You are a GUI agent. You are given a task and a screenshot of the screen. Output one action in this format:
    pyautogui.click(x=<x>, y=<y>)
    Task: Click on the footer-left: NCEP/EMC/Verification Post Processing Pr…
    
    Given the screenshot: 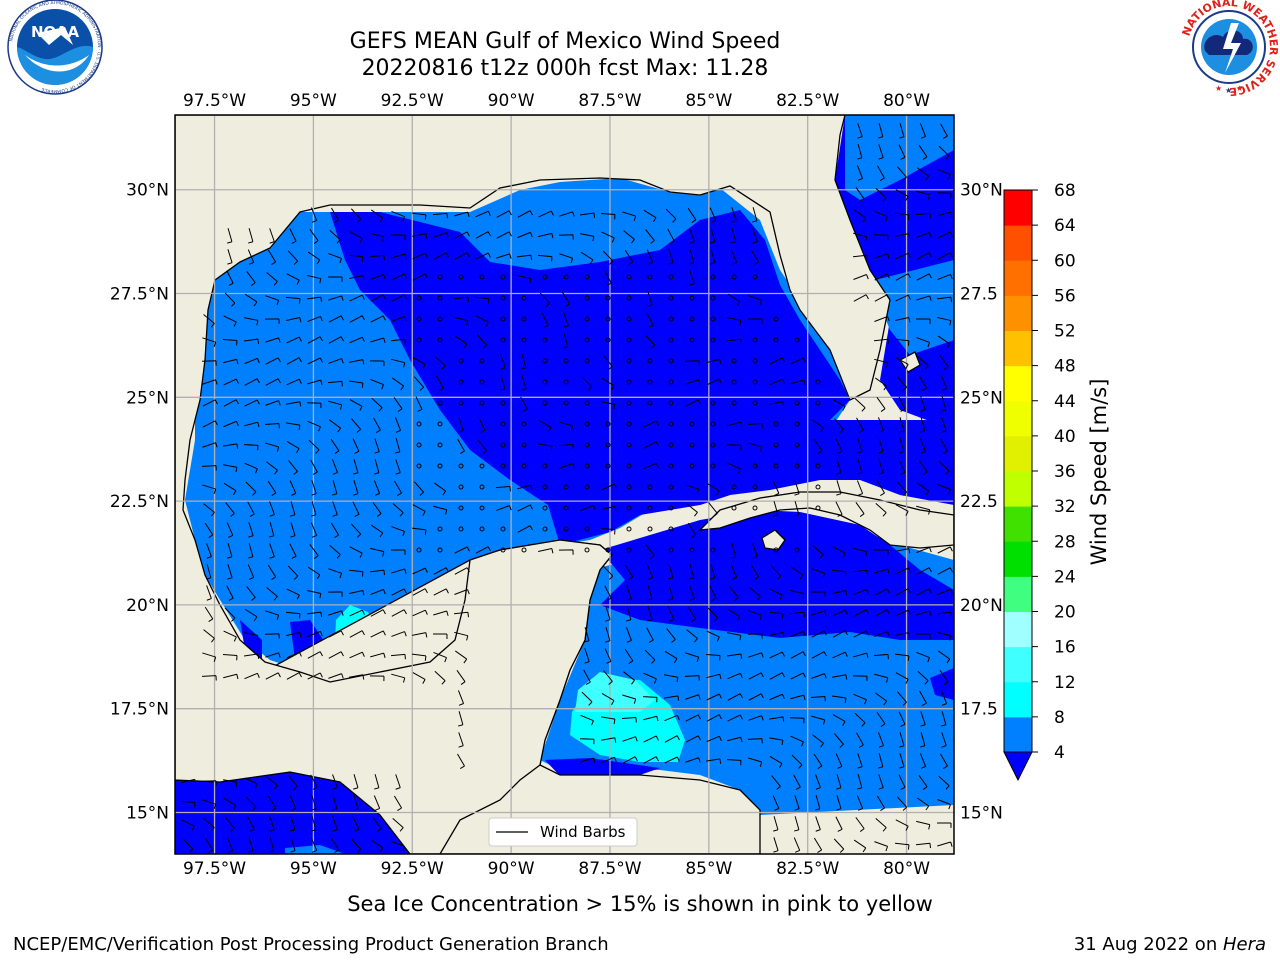 What is the action you would take?
    pyautogui.click(x=311, y=944)
    